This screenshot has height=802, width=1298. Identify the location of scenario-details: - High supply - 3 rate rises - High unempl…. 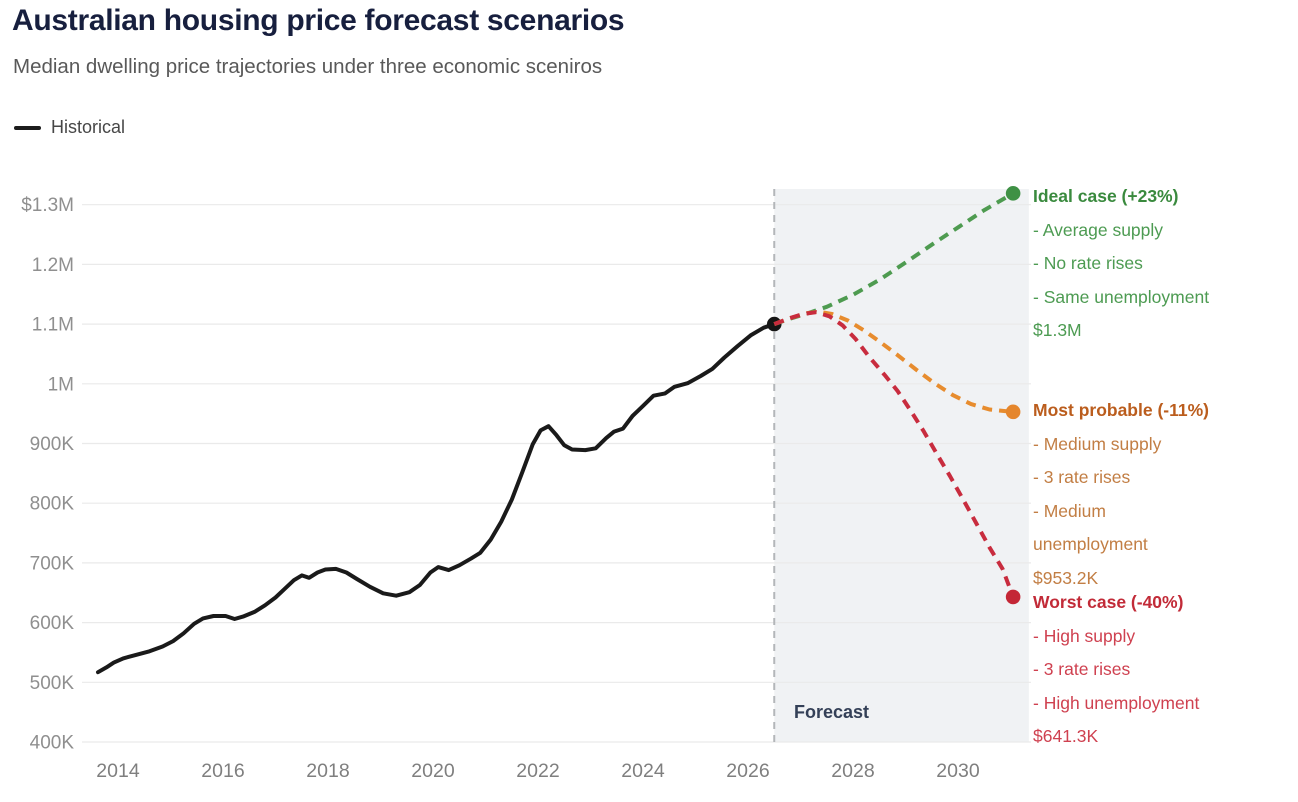
(1116, 670).